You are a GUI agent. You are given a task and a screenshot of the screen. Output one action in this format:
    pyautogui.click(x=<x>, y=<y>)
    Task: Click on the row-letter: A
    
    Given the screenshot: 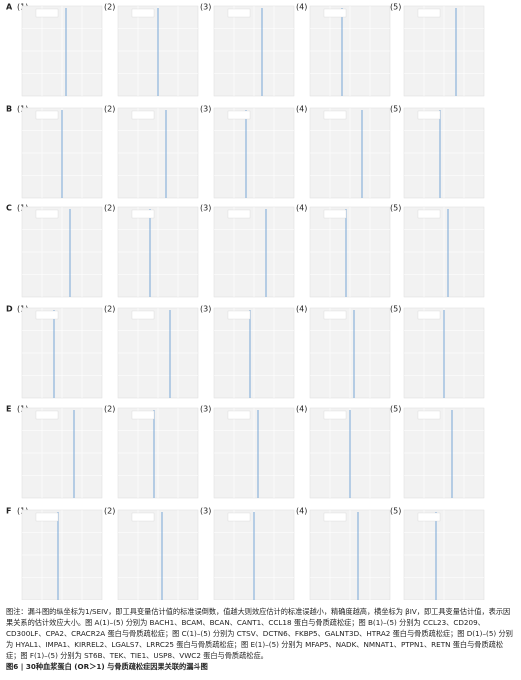 What is the action you would take?
    pyautogui.click(x=9, y=7)
    